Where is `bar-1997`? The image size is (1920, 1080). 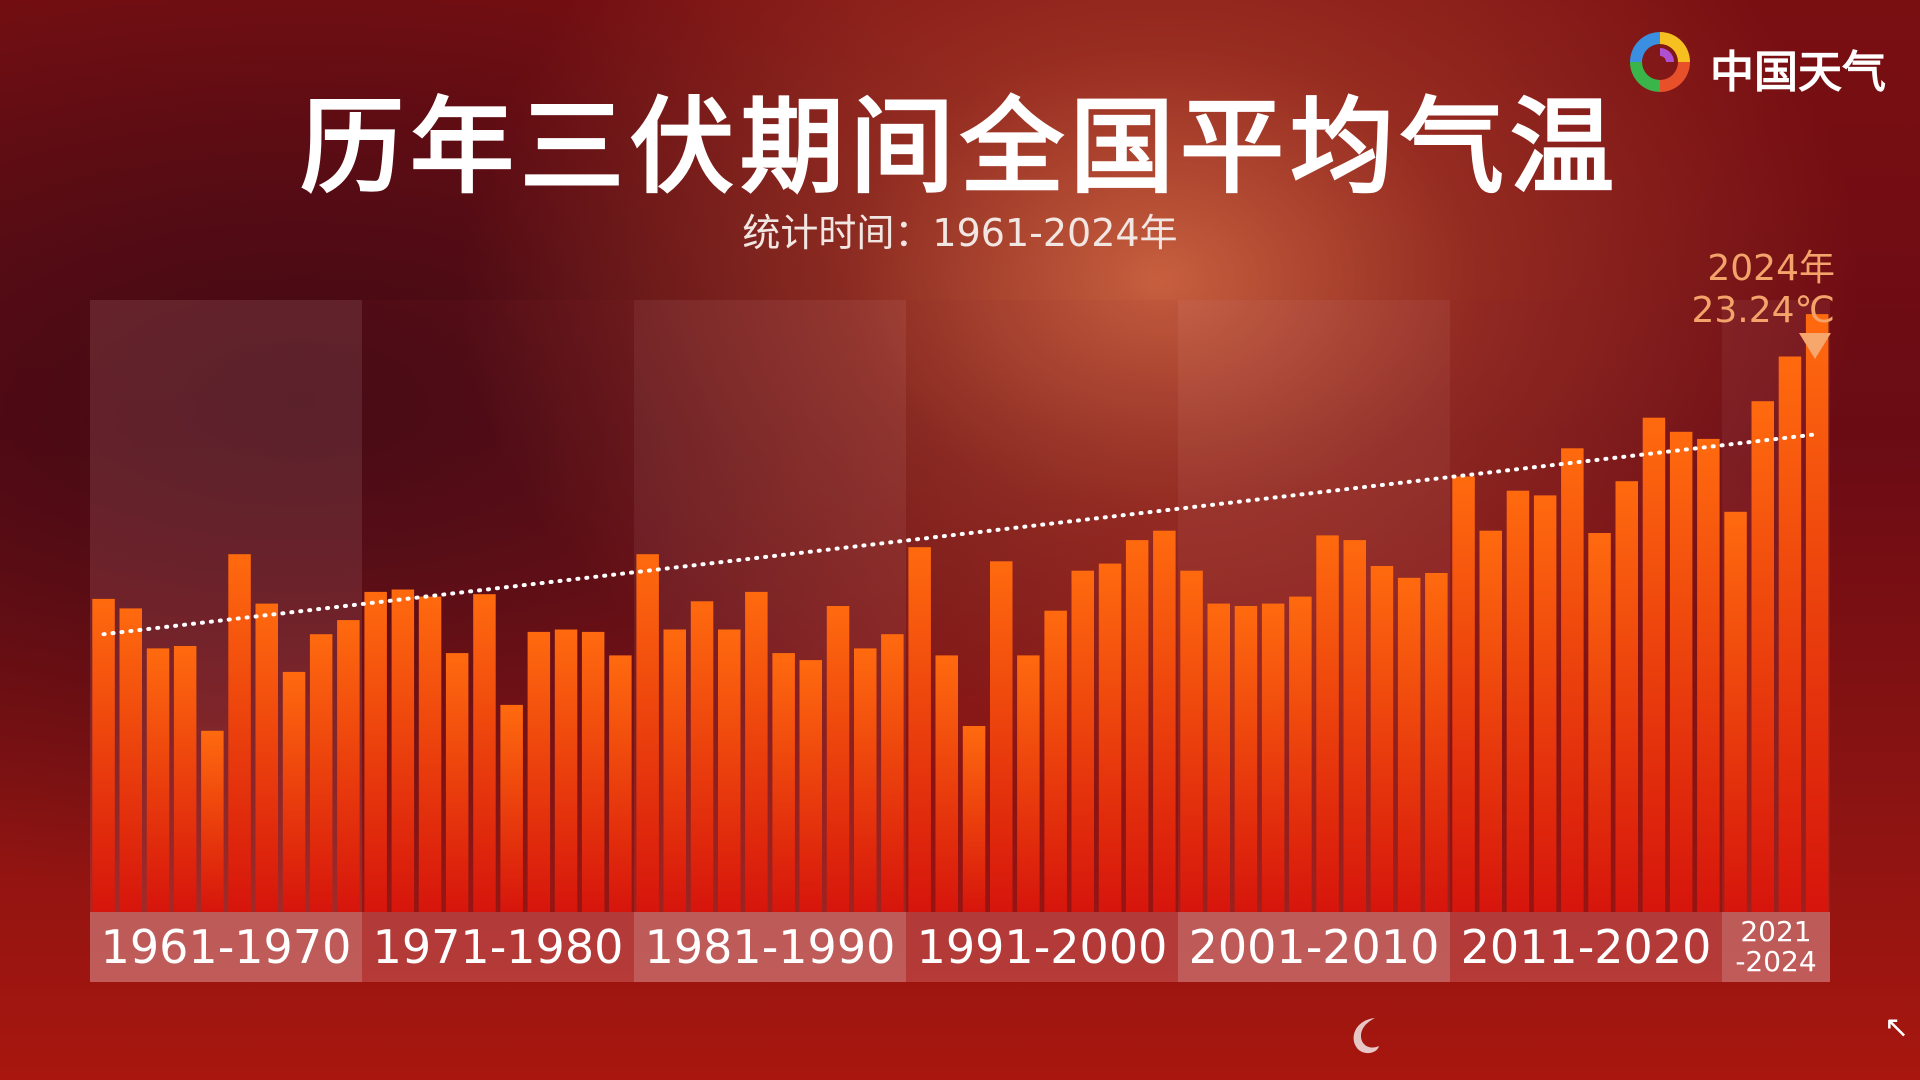 bar-1997 is located at coordinates (1082, 741).